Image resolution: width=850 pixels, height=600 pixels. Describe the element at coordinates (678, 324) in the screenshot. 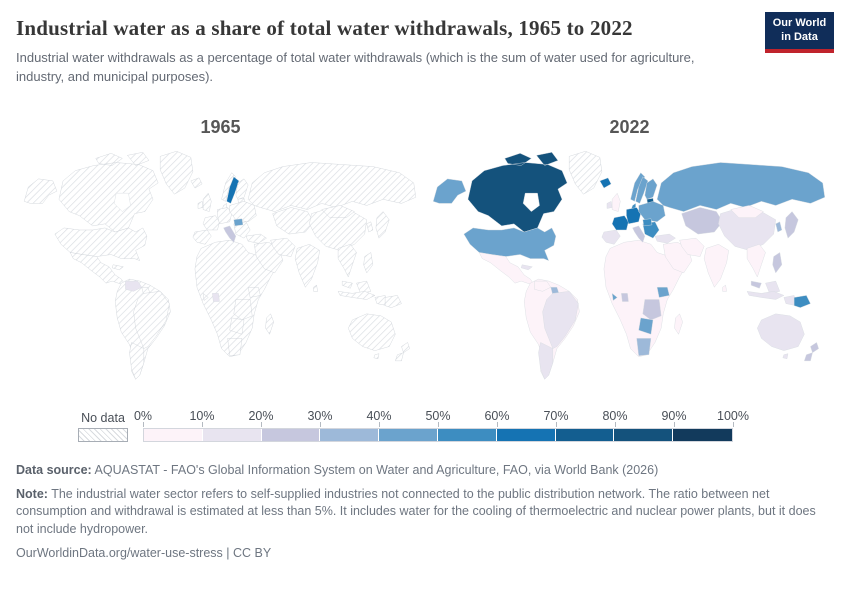

I see `country-madagascar` at that location.